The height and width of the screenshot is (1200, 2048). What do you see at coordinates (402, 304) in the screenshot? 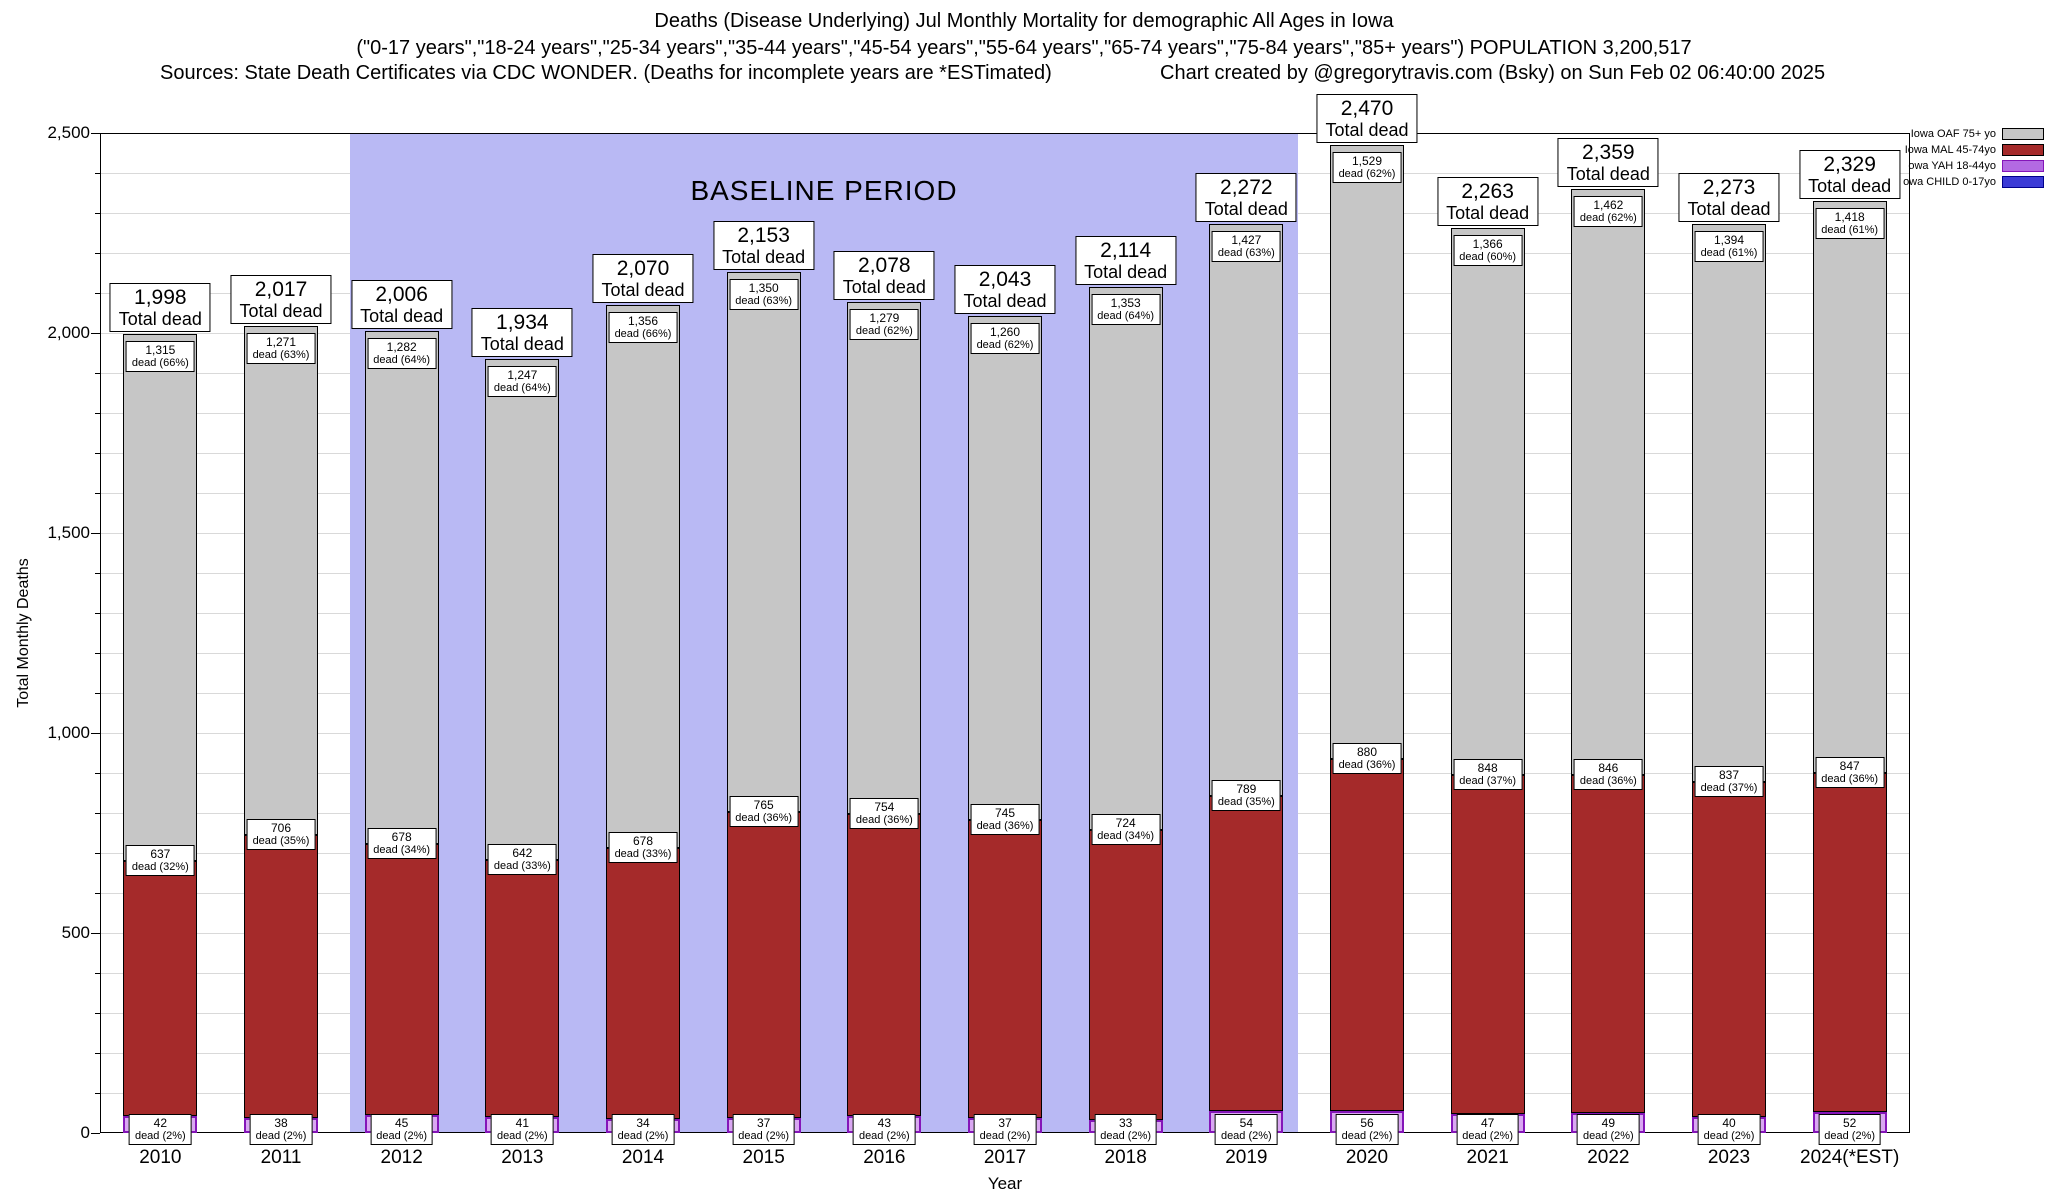
I see `total-dead-label: 2,006 Total dead` at bounding box center [402, 304].